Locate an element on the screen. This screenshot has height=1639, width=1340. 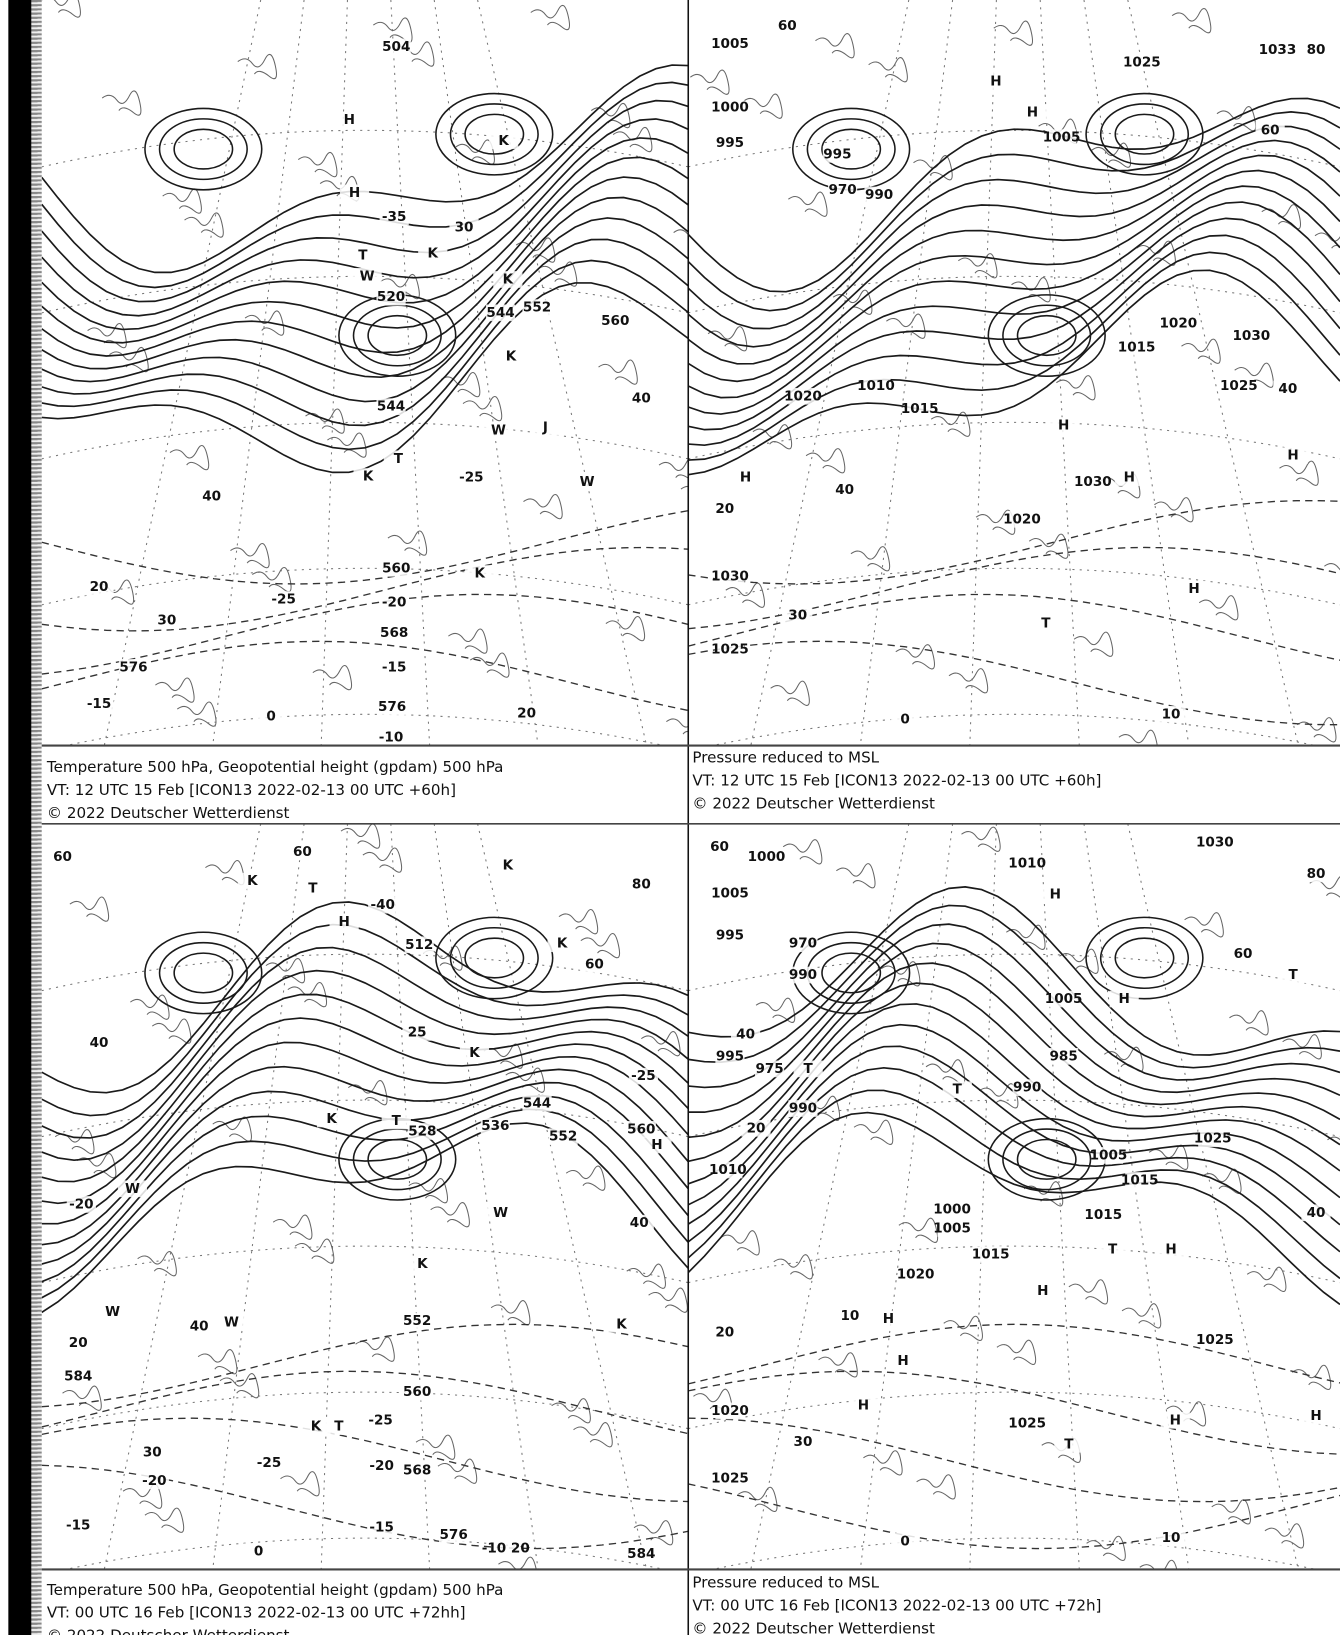
map-label: W is located at coordinates (231, 1322).